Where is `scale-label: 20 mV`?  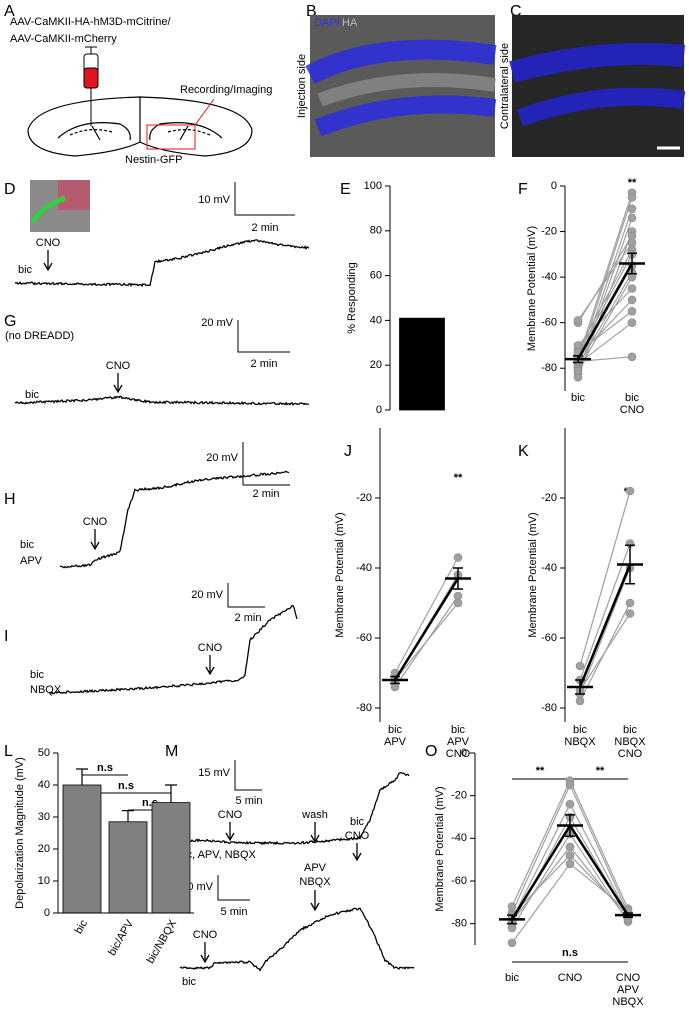 scale-label: 20 mV is located at coordinates (222, 458).